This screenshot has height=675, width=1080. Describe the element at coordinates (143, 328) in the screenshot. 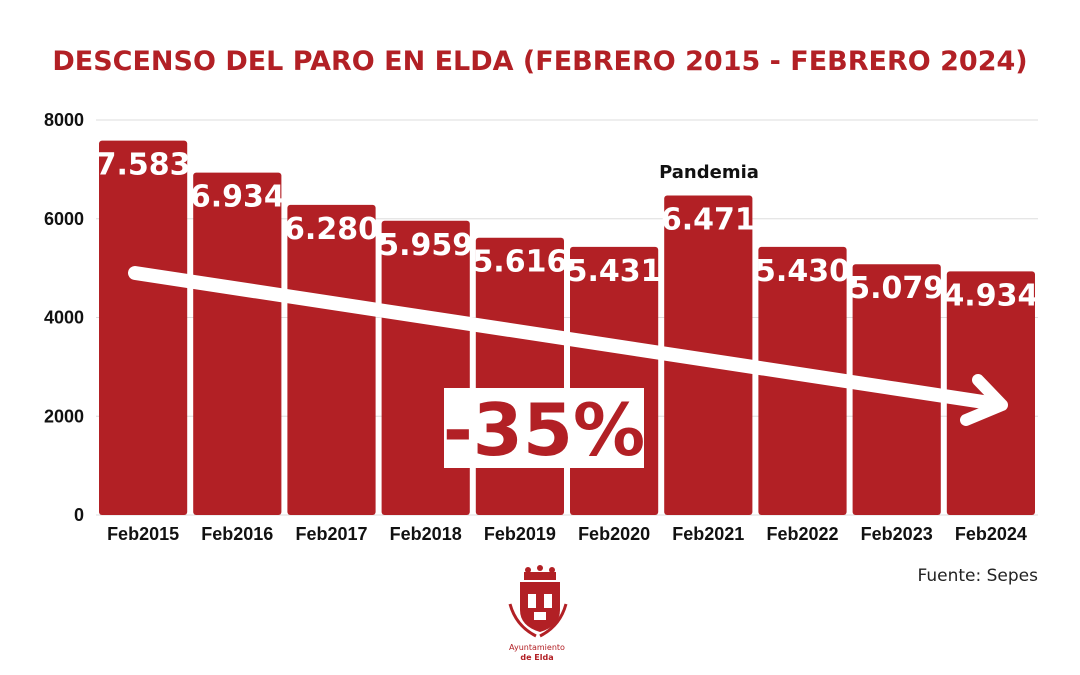

I see `bar-feb2015` at that location.